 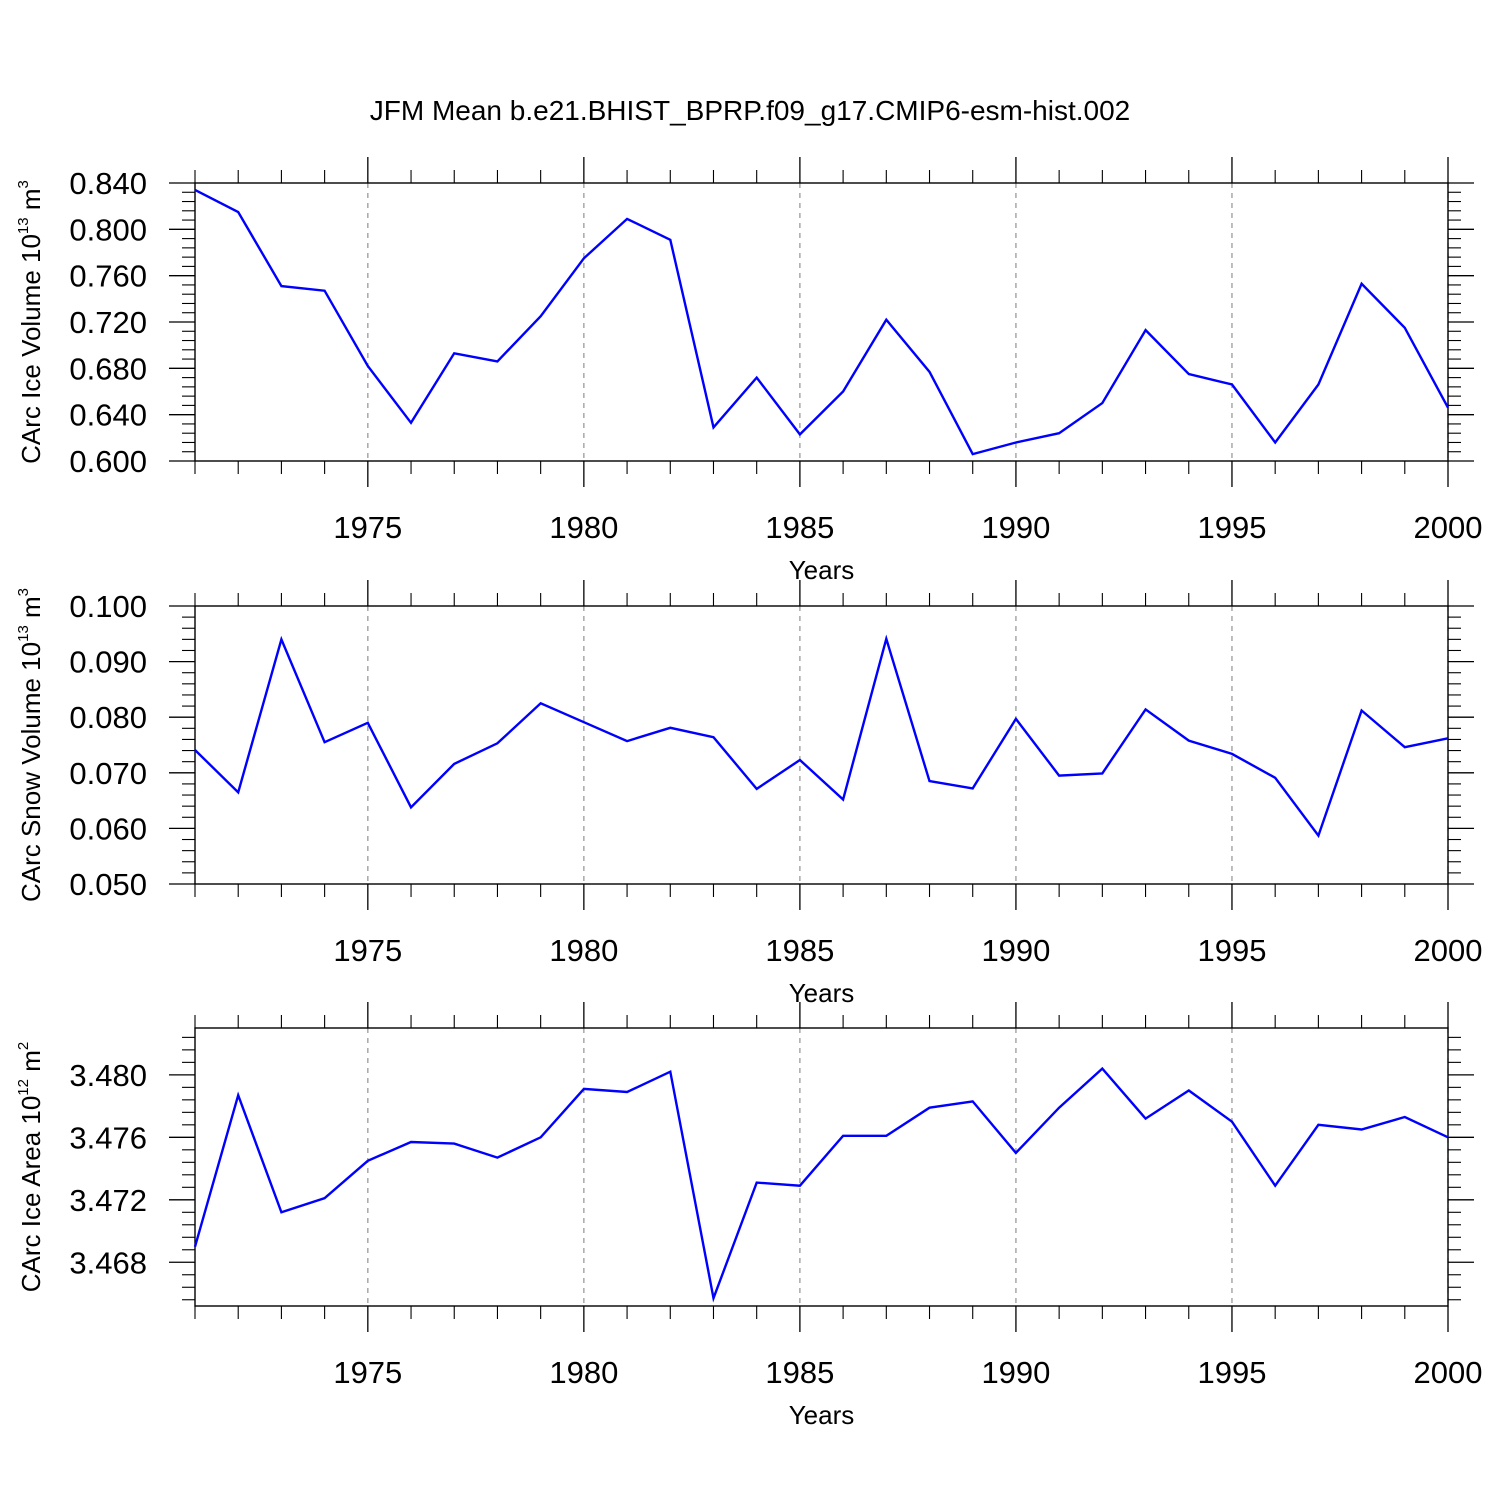 What do you see at coordinates (108, 828) in the screenshot?
I see `y-tick-label: 0.060` at bounding box center [108, 828].